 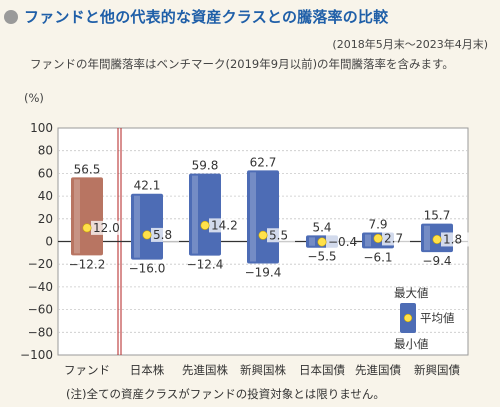 I want to click on y-tick-label: −100, so click(x=36, y=355).